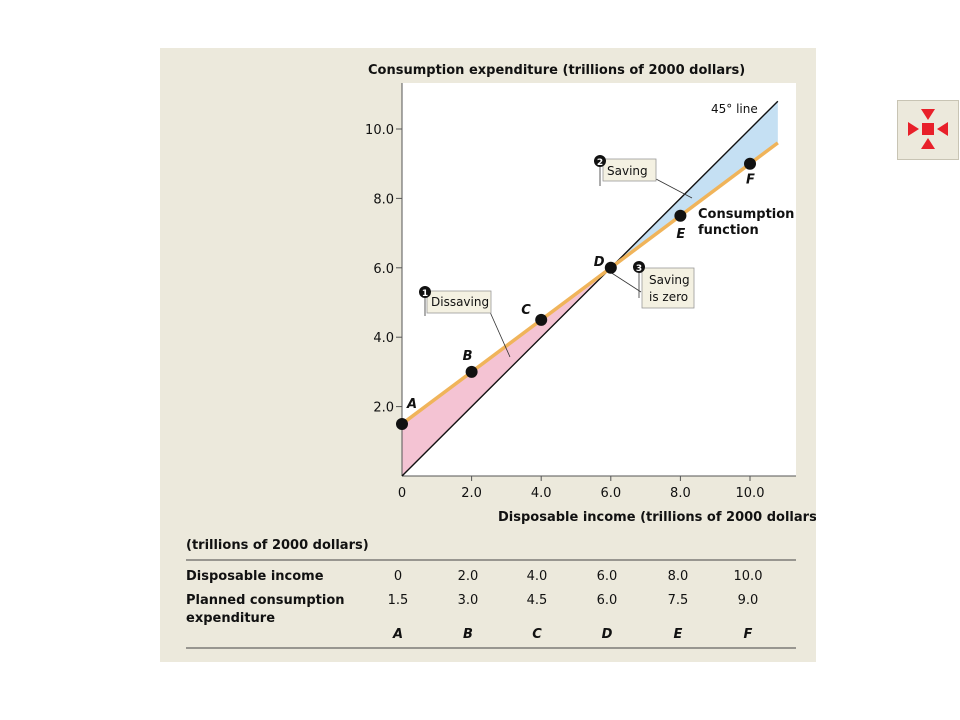  I want to click on point-label-c: C, so click(526, 310).